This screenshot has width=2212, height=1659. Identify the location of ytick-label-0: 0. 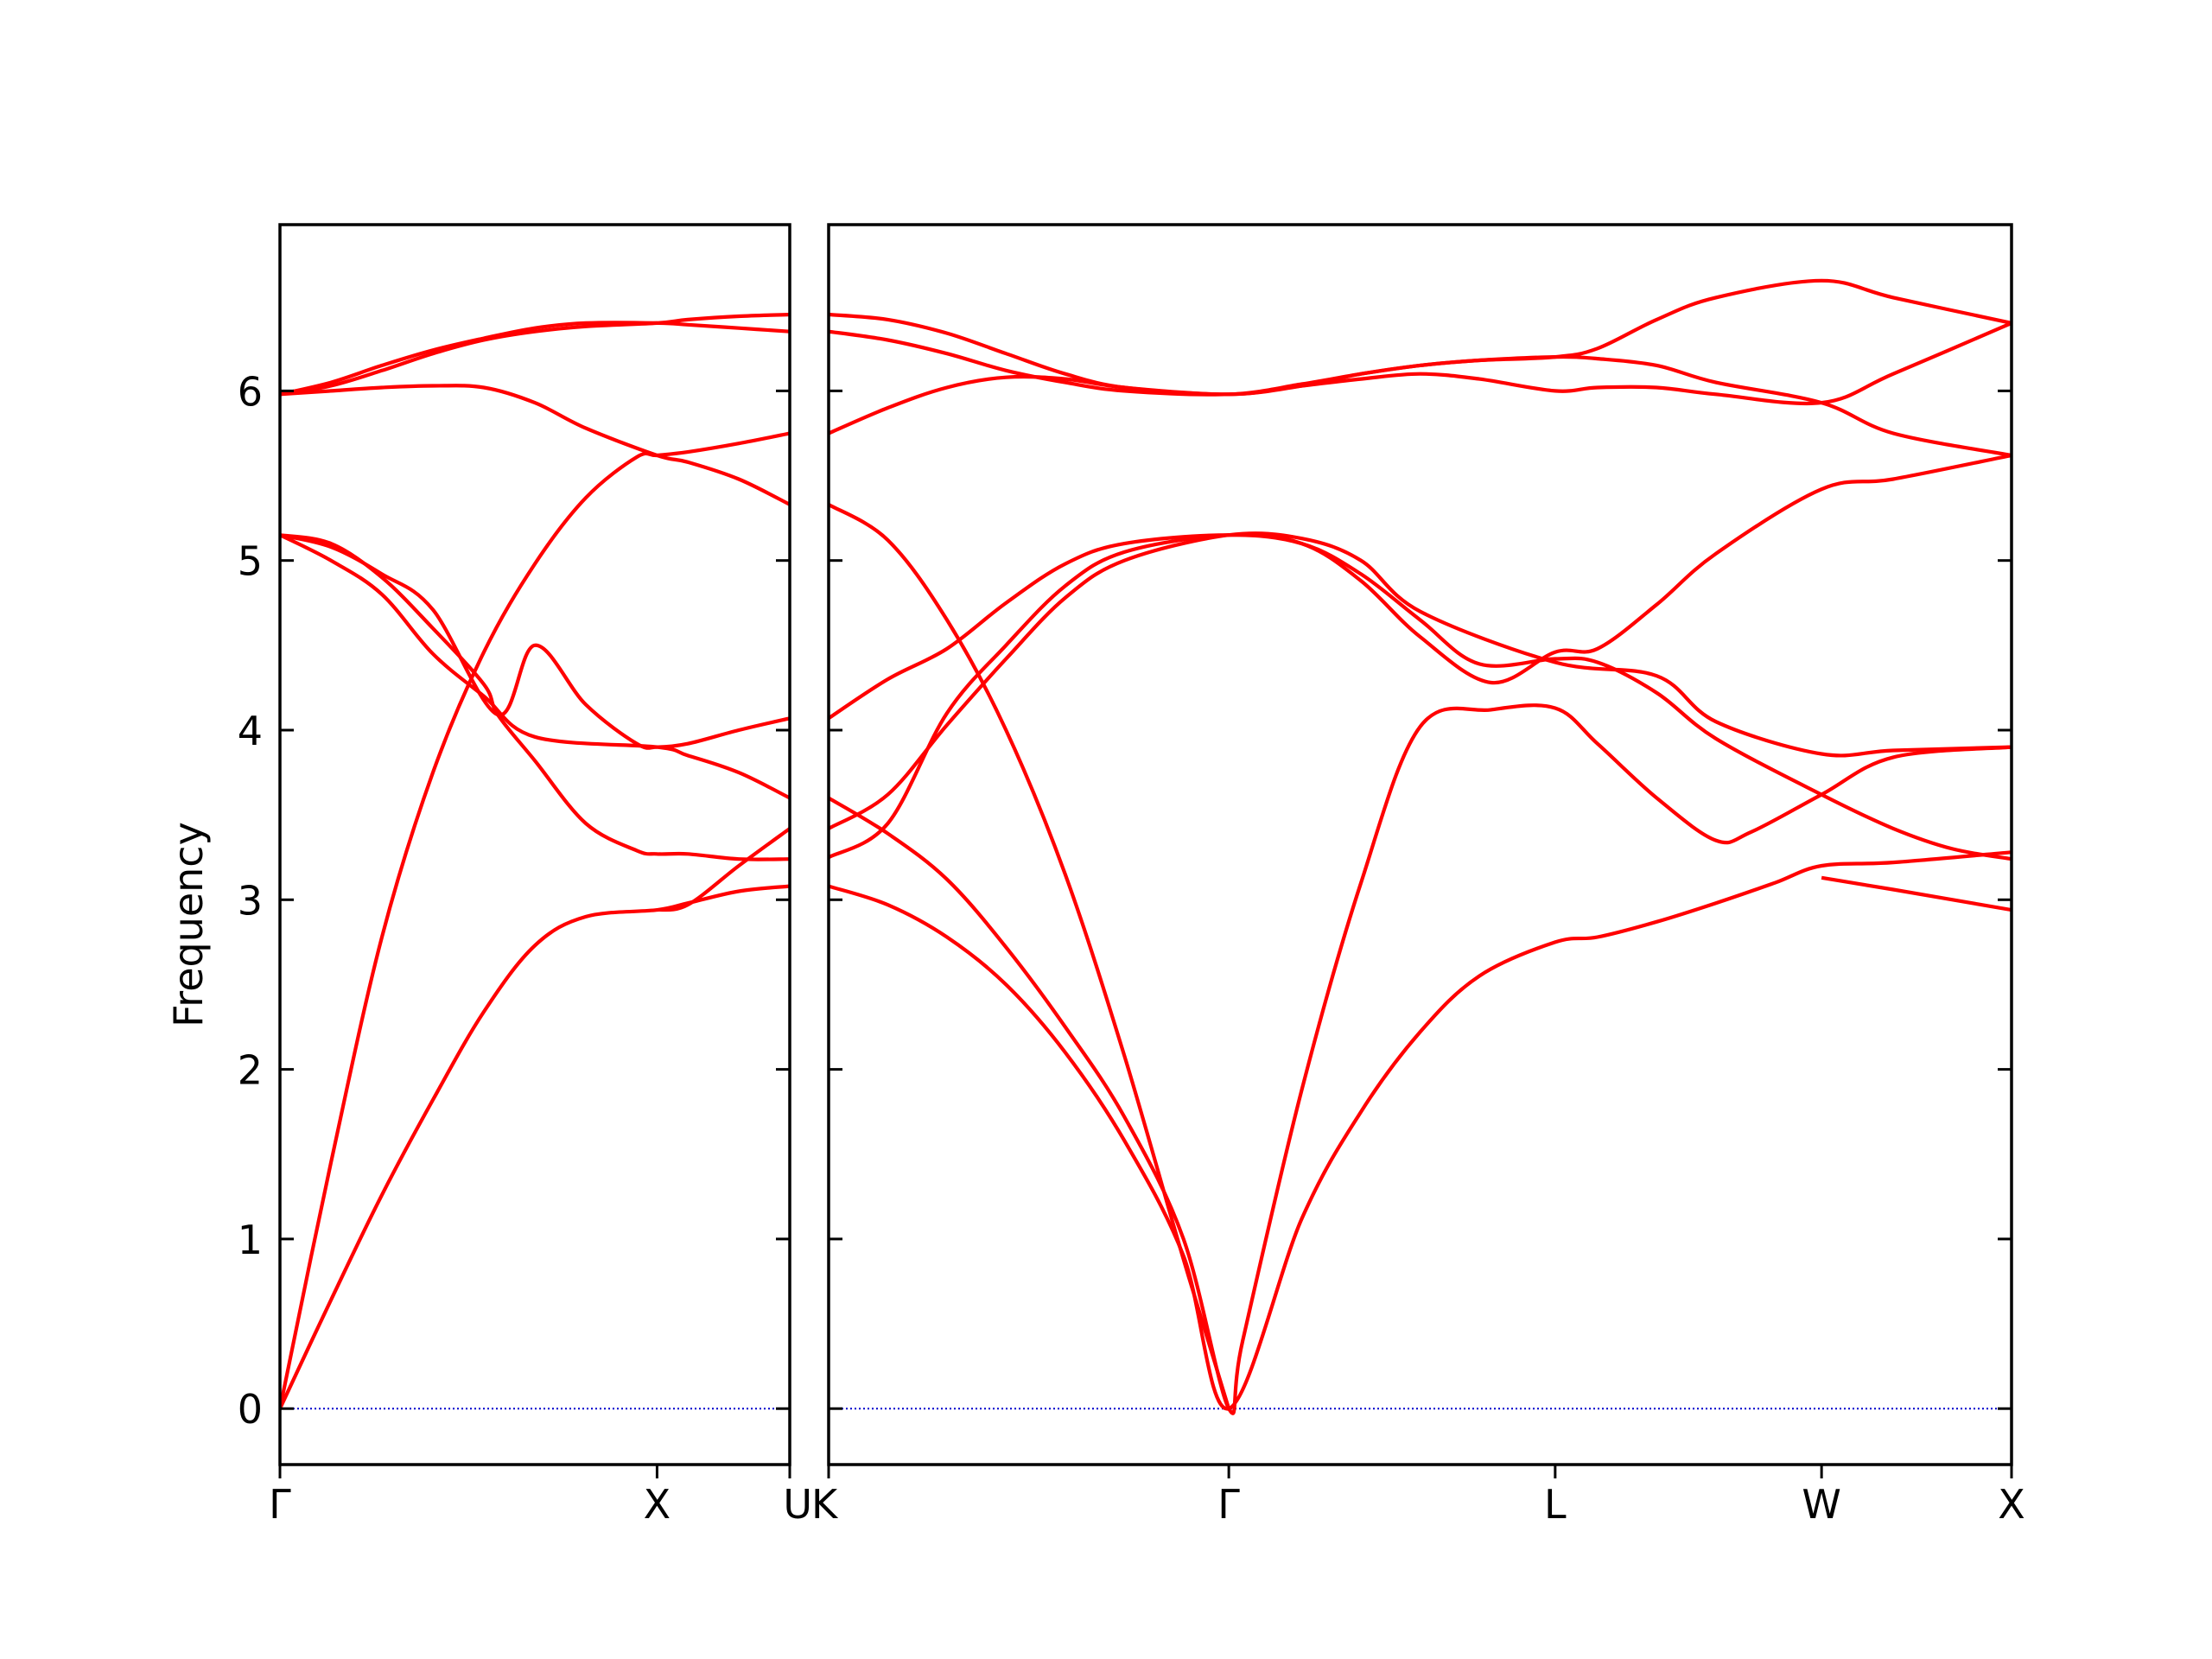
(250, 1409).